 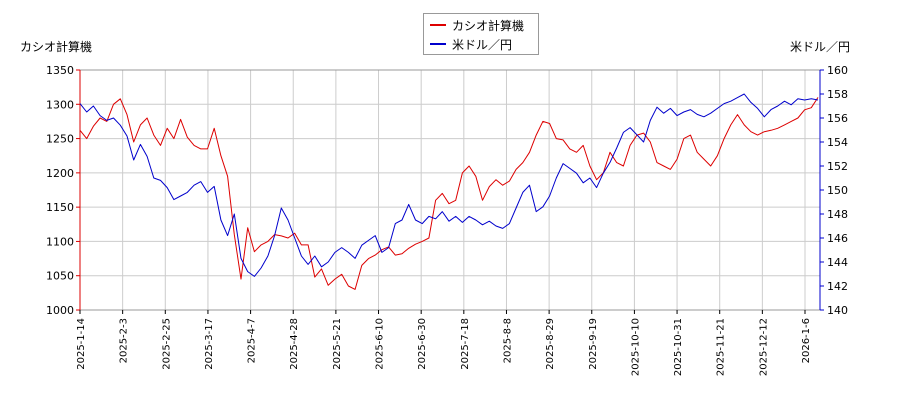 I want to click on right-tick-label: 154, so click(x=837, y=142).